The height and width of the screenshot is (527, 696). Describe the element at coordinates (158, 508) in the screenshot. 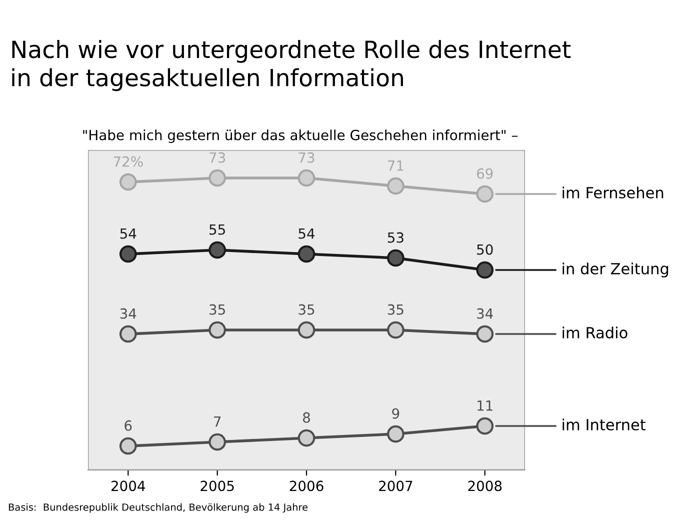

I see `text: Basis: Bundesrepublik Deutschland, Bevölkerung ab 14 Jahre` at that location.